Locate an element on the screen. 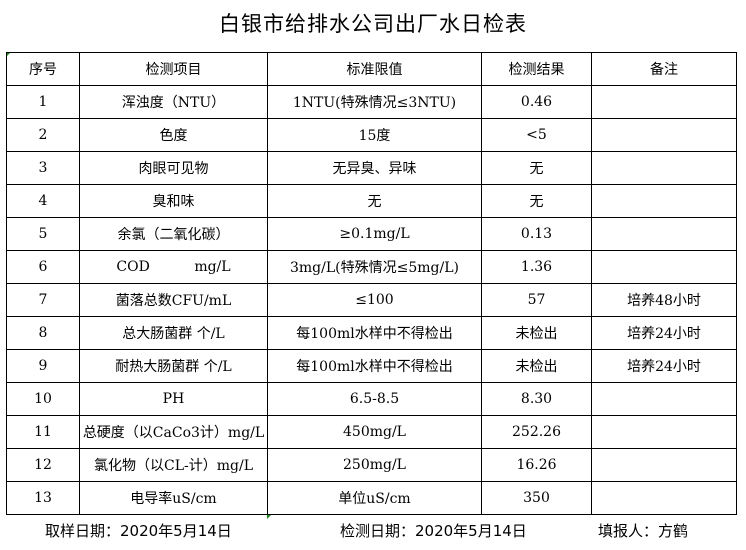 Image resolution: width=746 pixels, height=550 pixels. standard-limit: ≤100 is located at coordinates (374, 300).